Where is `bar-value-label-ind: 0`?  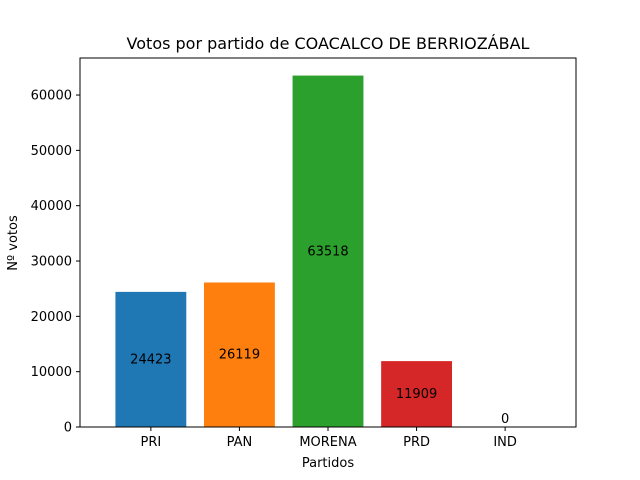 bar-value-label-ind: 0 is located at coordinates (505, 419).